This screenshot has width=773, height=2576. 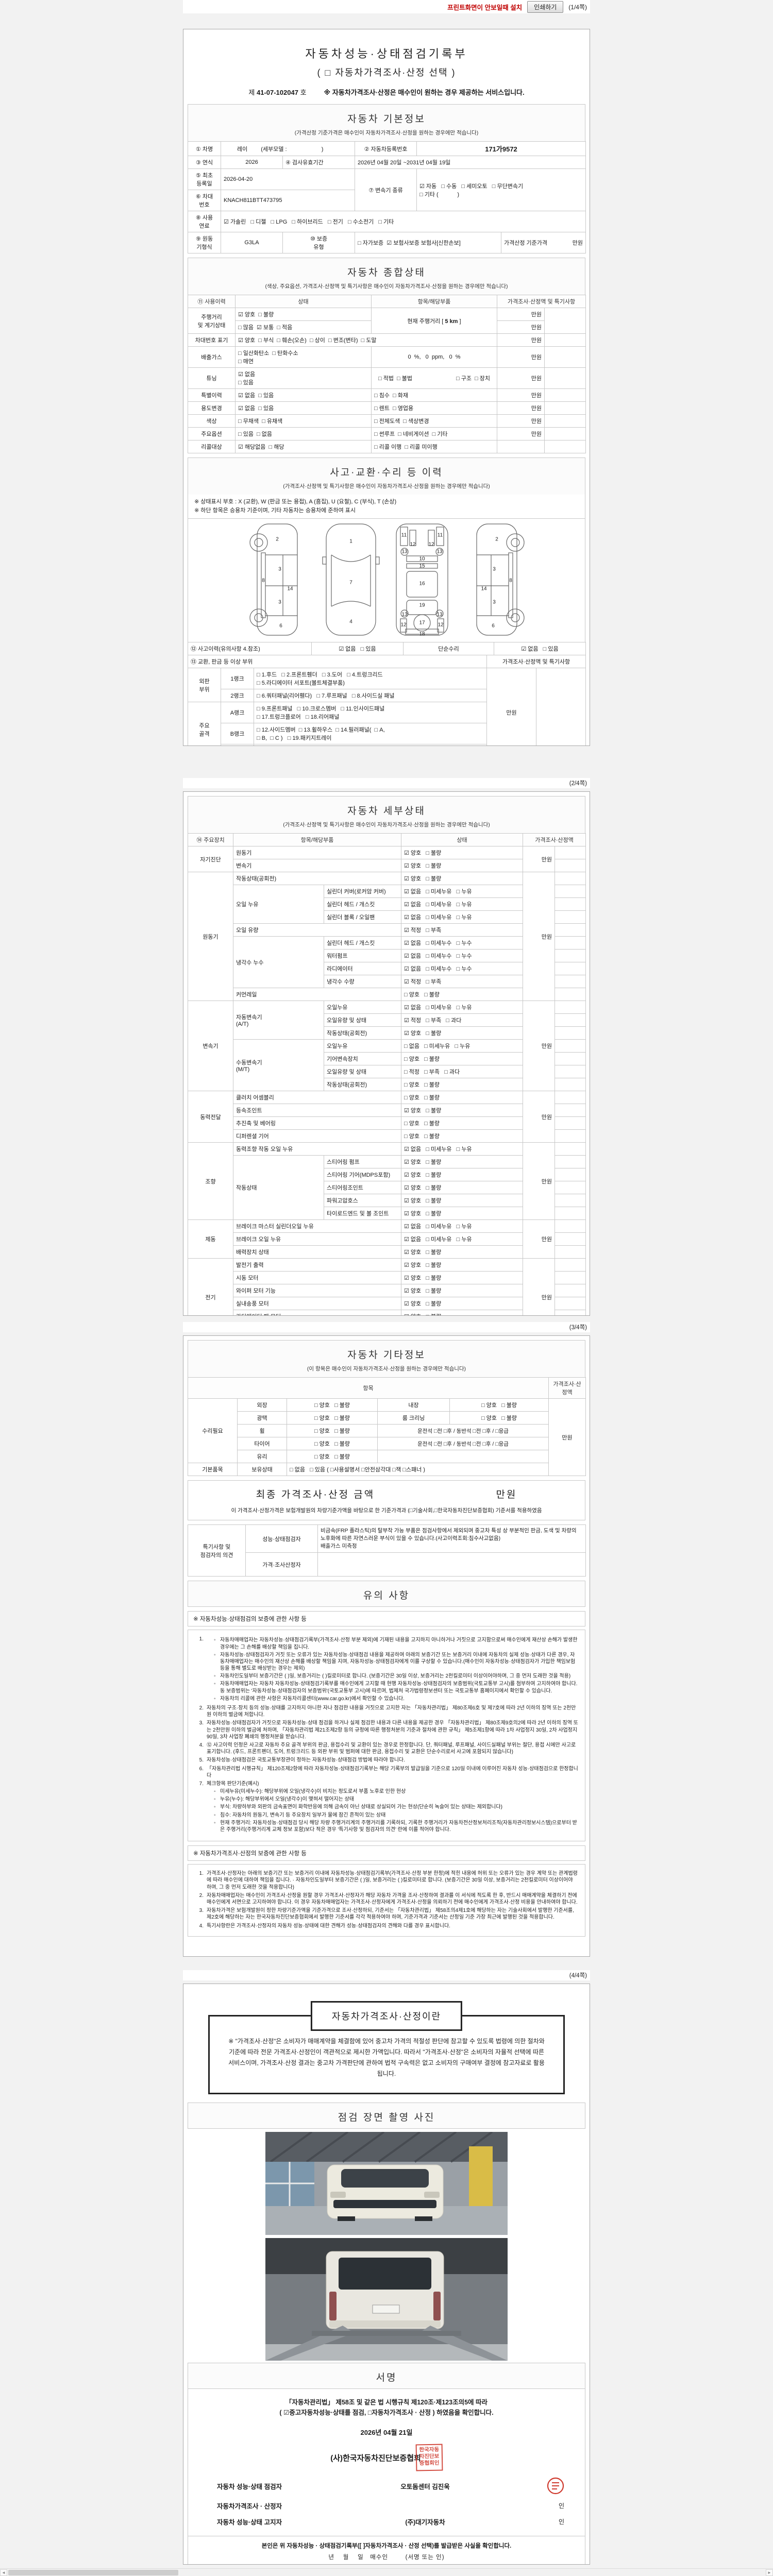 I want to click on rank-cell: A랭크, so click(x=237, y=713).